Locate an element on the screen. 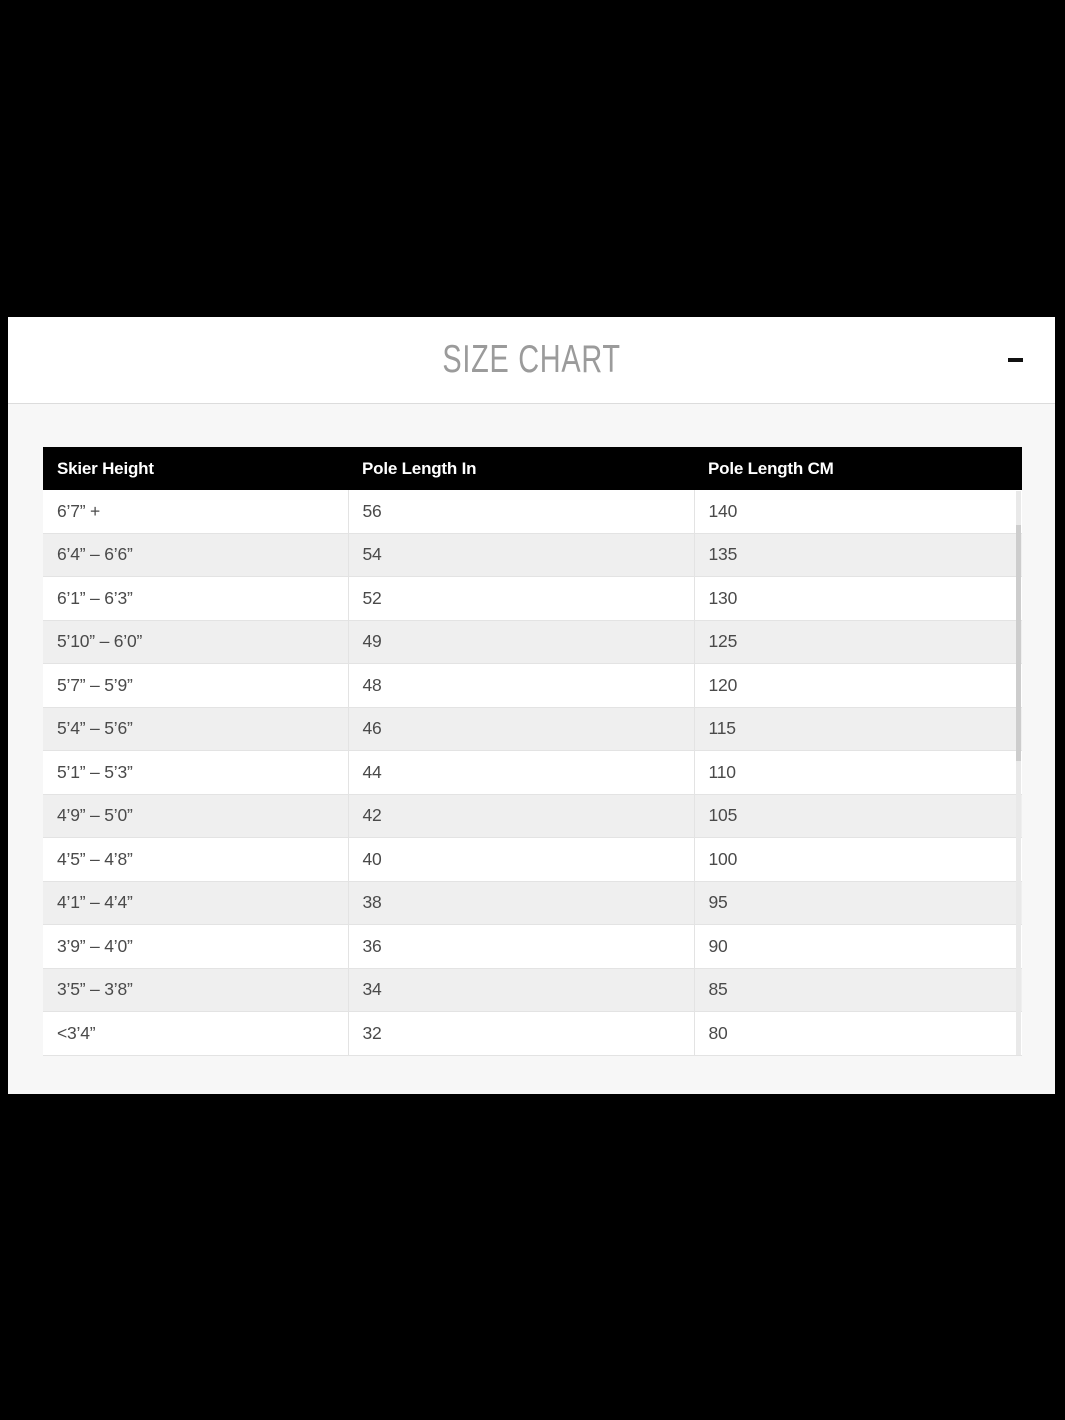  modal-title: SIZE CHART is located at coordinates (531, 359).